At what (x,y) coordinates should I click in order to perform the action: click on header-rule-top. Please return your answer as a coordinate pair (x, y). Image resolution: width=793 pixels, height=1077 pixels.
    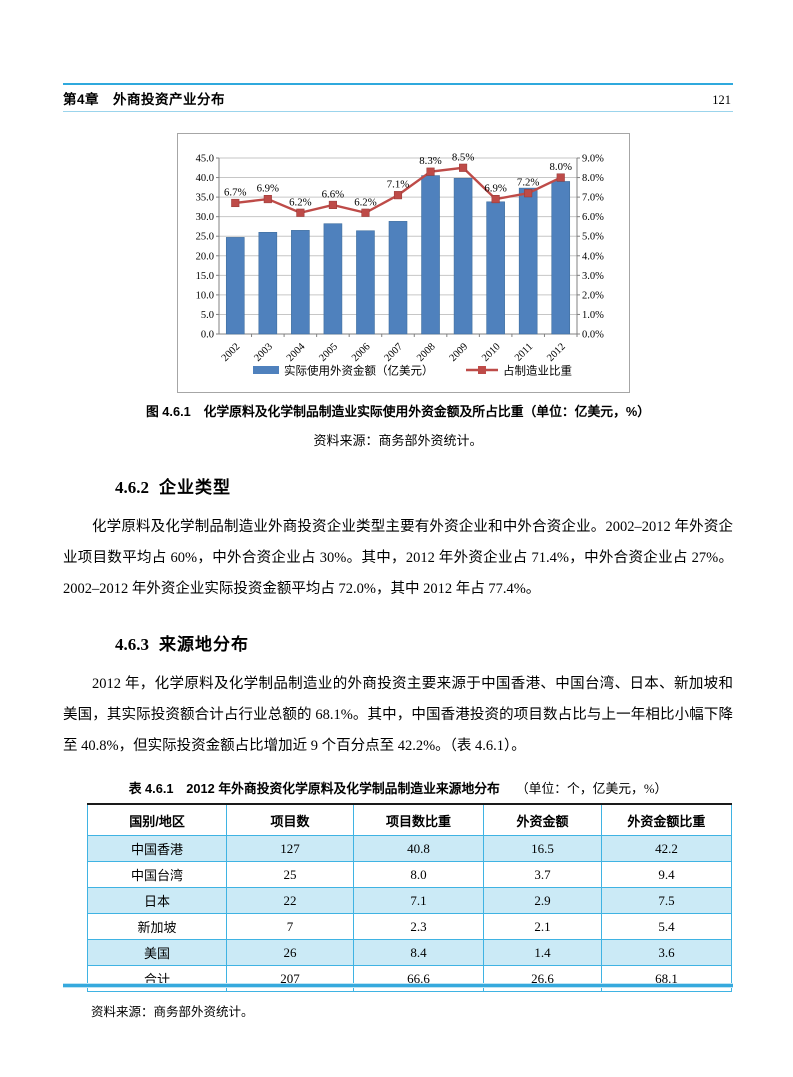
    Looking at the image, I should click on (398, 84).